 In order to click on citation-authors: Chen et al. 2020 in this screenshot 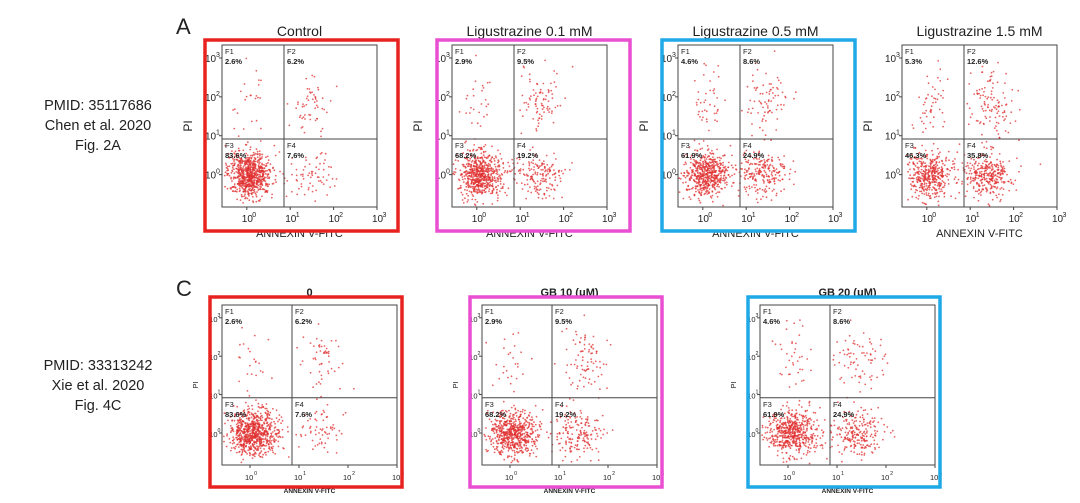, I will do `click(98, 126)`.